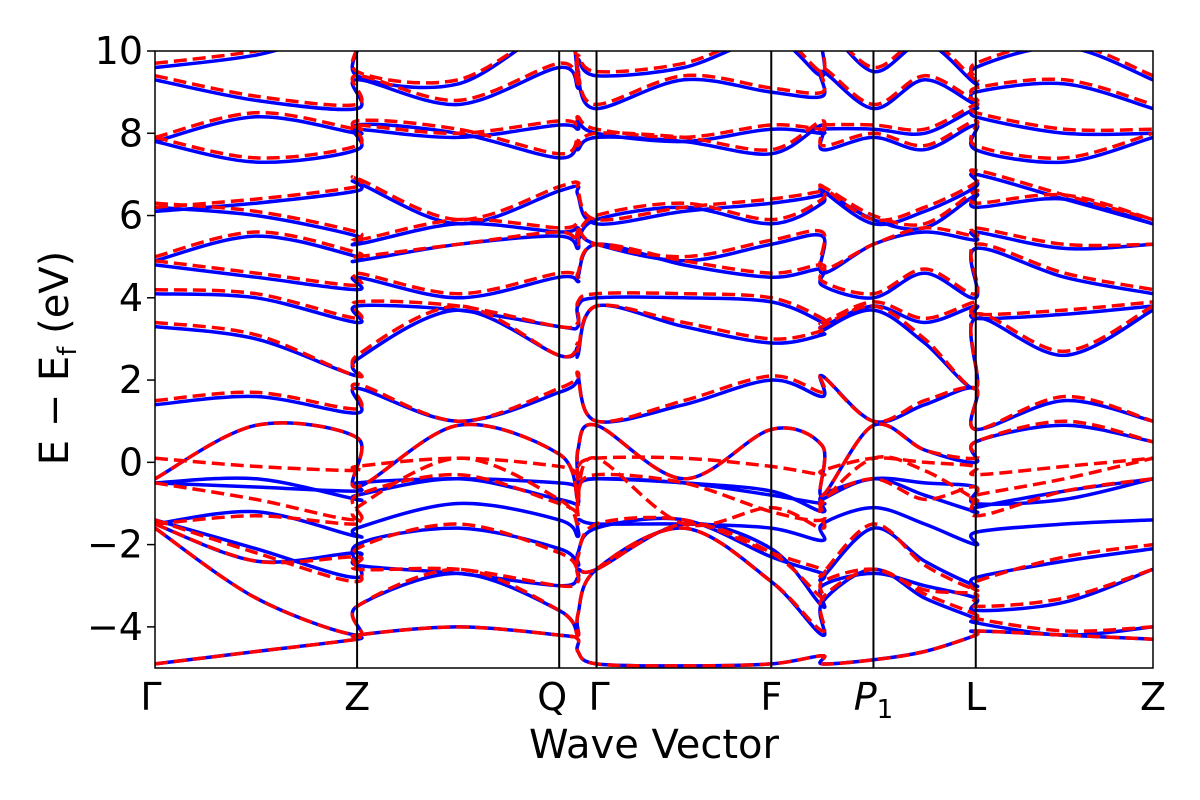 The width and height of the screenshot is (1200, 800). Describe the element at coordinates (873, 700) in the screenshot. I see `x-tick-label: P1` at that location.